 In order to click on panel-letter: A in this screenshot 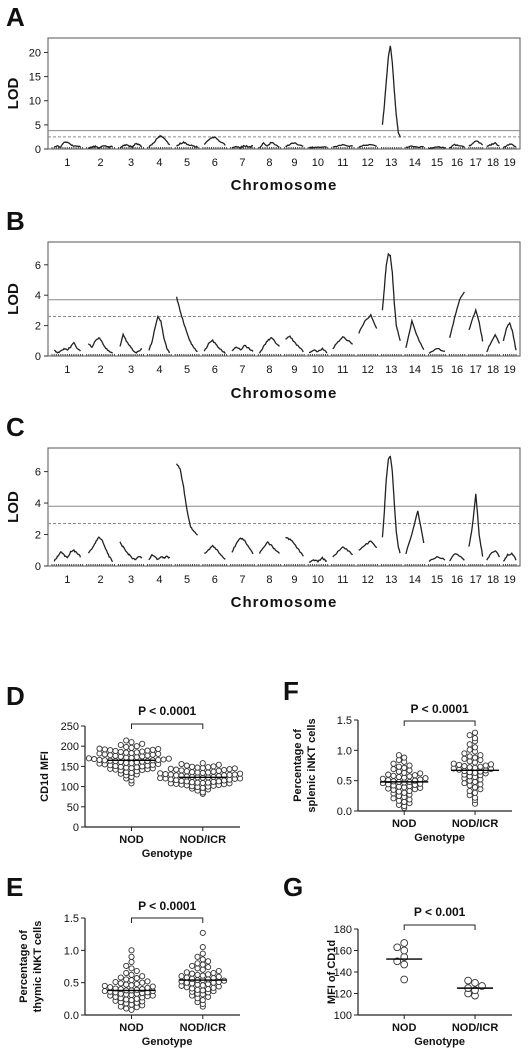, I will do `click(15, 17)`.